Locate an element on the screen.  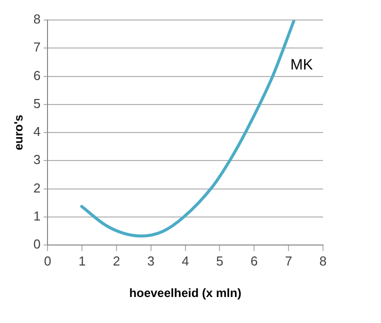
x-tick-label: 7 is located at coordinates (288, 260).